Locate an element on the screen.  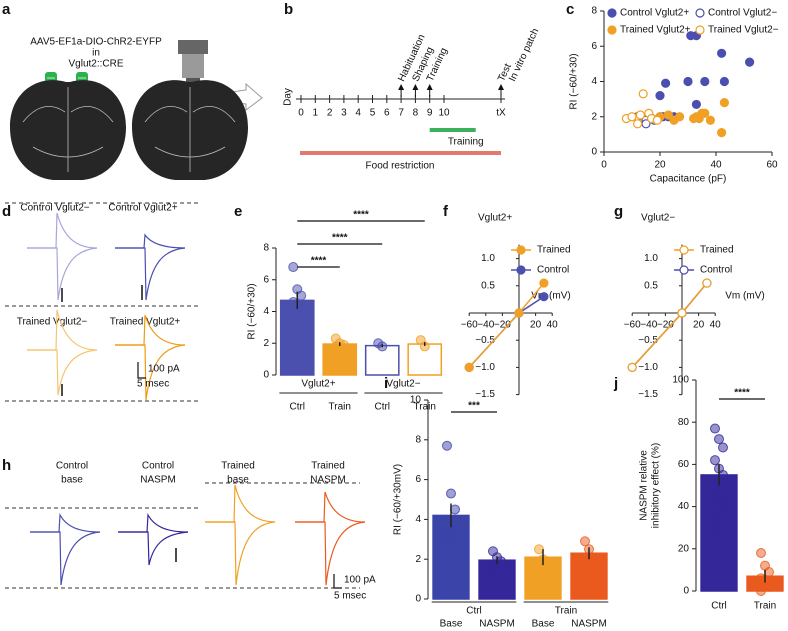
category-label: Ctrl is located at coordinates (719, 606).